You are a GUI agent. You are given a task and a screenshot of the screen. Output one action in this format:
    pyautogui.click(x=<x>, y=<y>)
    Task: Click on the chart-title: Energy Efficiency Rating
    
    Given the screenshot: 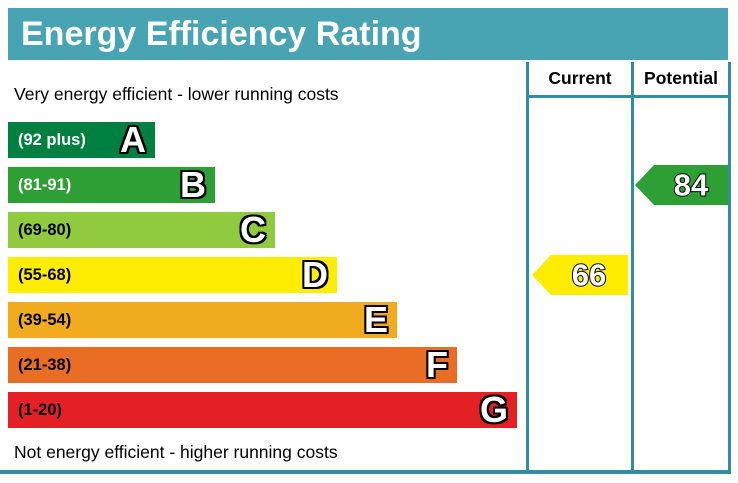 What is the action you would take?
    pyautogui.click(x=221, y=34)
    